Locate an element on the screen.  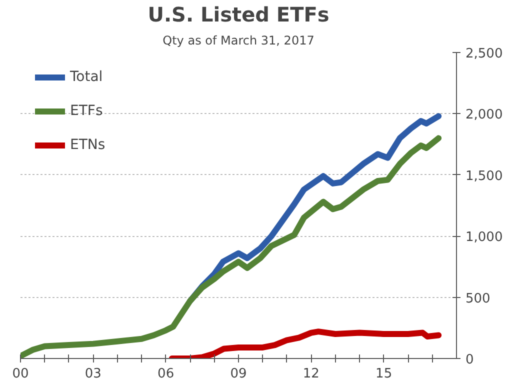
y-tick-label: 1,500 is located at coordinates (484, 176).